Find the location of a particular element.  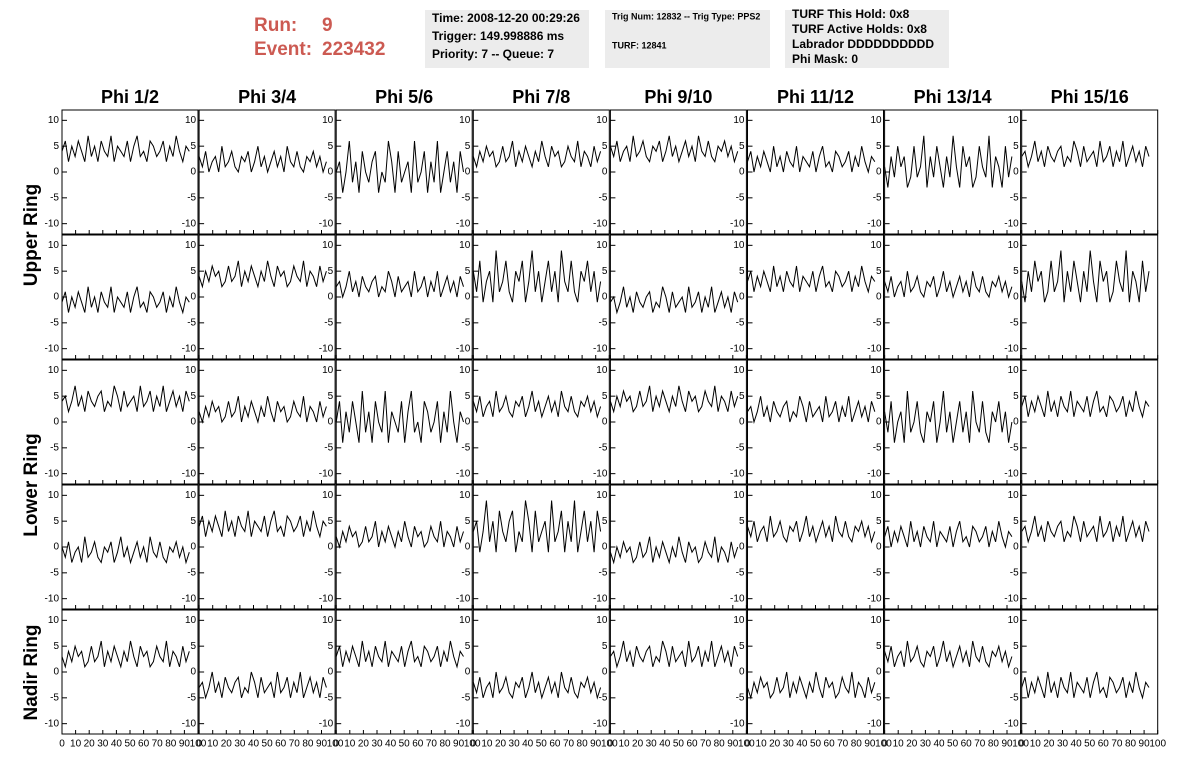

row-label: Upper Ring is located at coordinates (31, 235).